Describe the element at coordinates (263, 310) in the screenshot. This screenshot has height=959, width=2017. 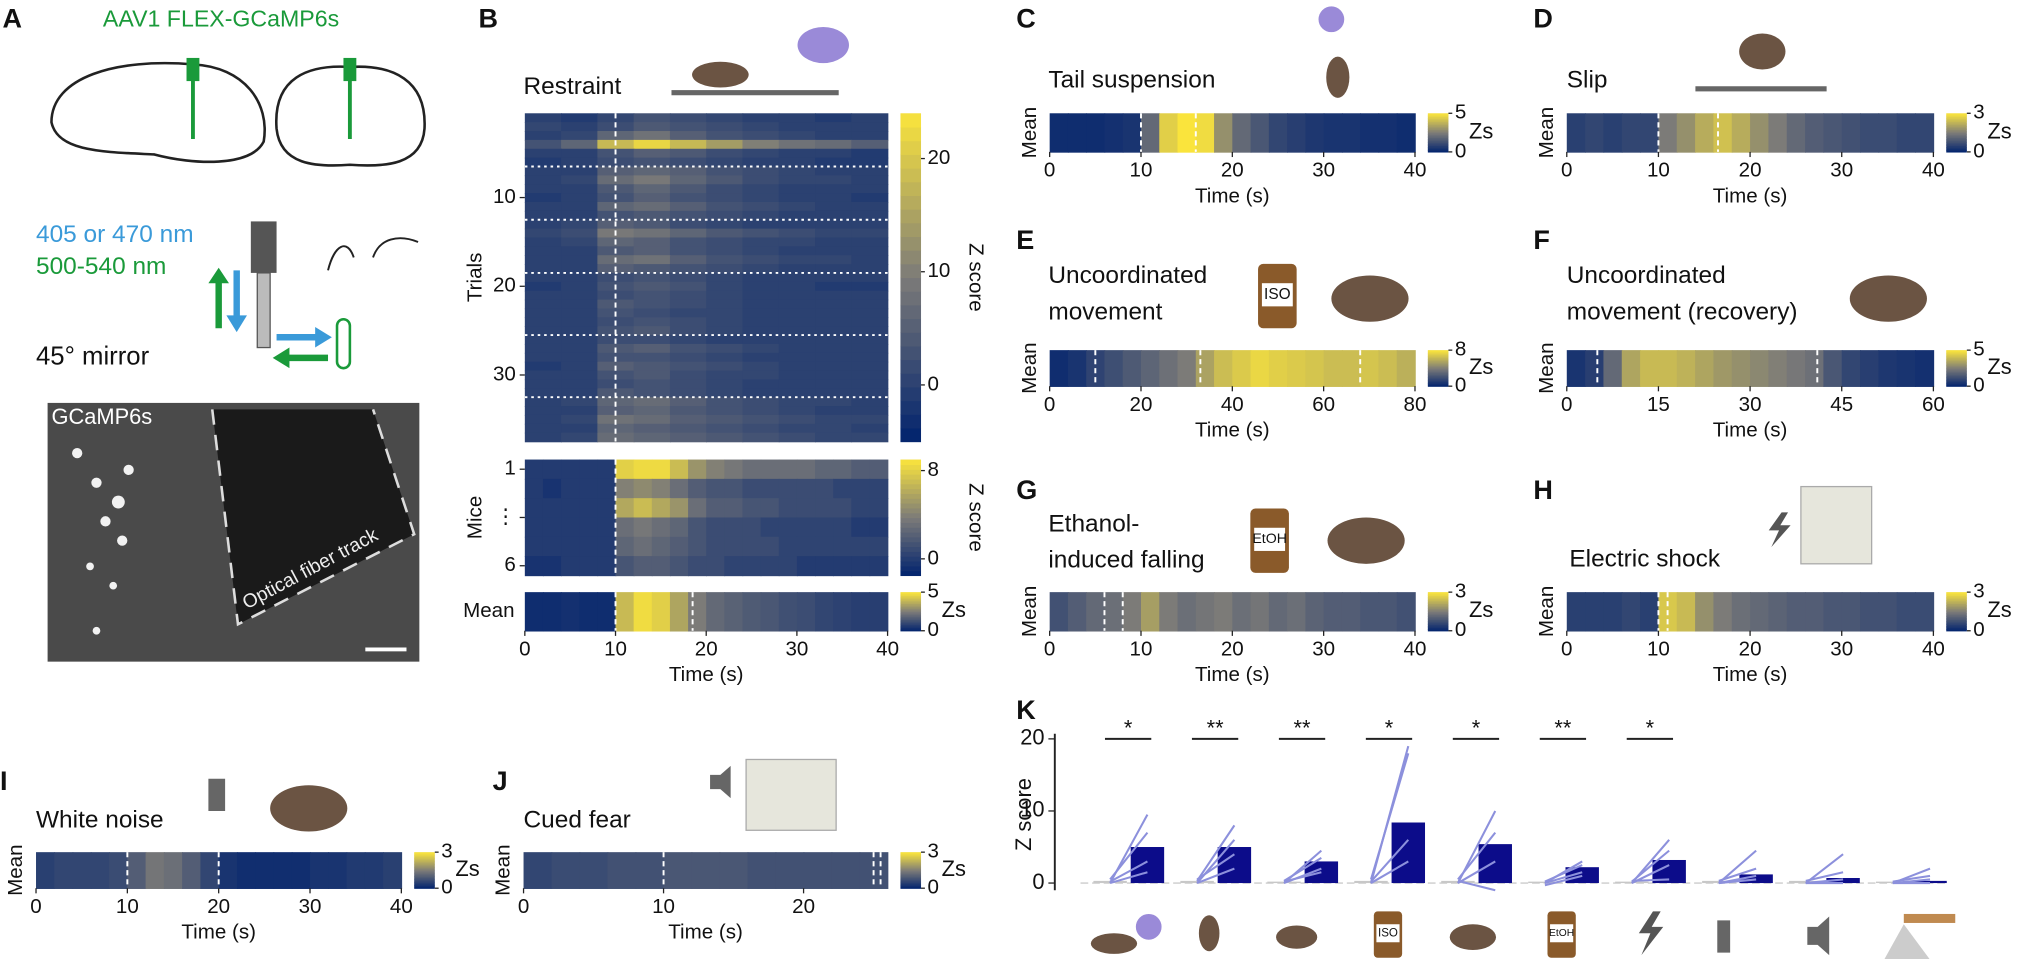
I see `fiber-cable` at that location.